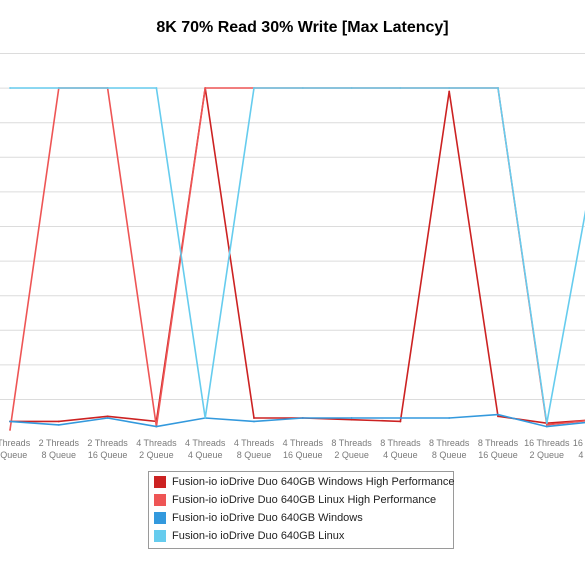 The width and height of the screenshot is (585, 569). Describe the element at coordinates (107, 449) in the screenshot. I see `x-tick-label: 2 Threads 16 Queue` at that location.